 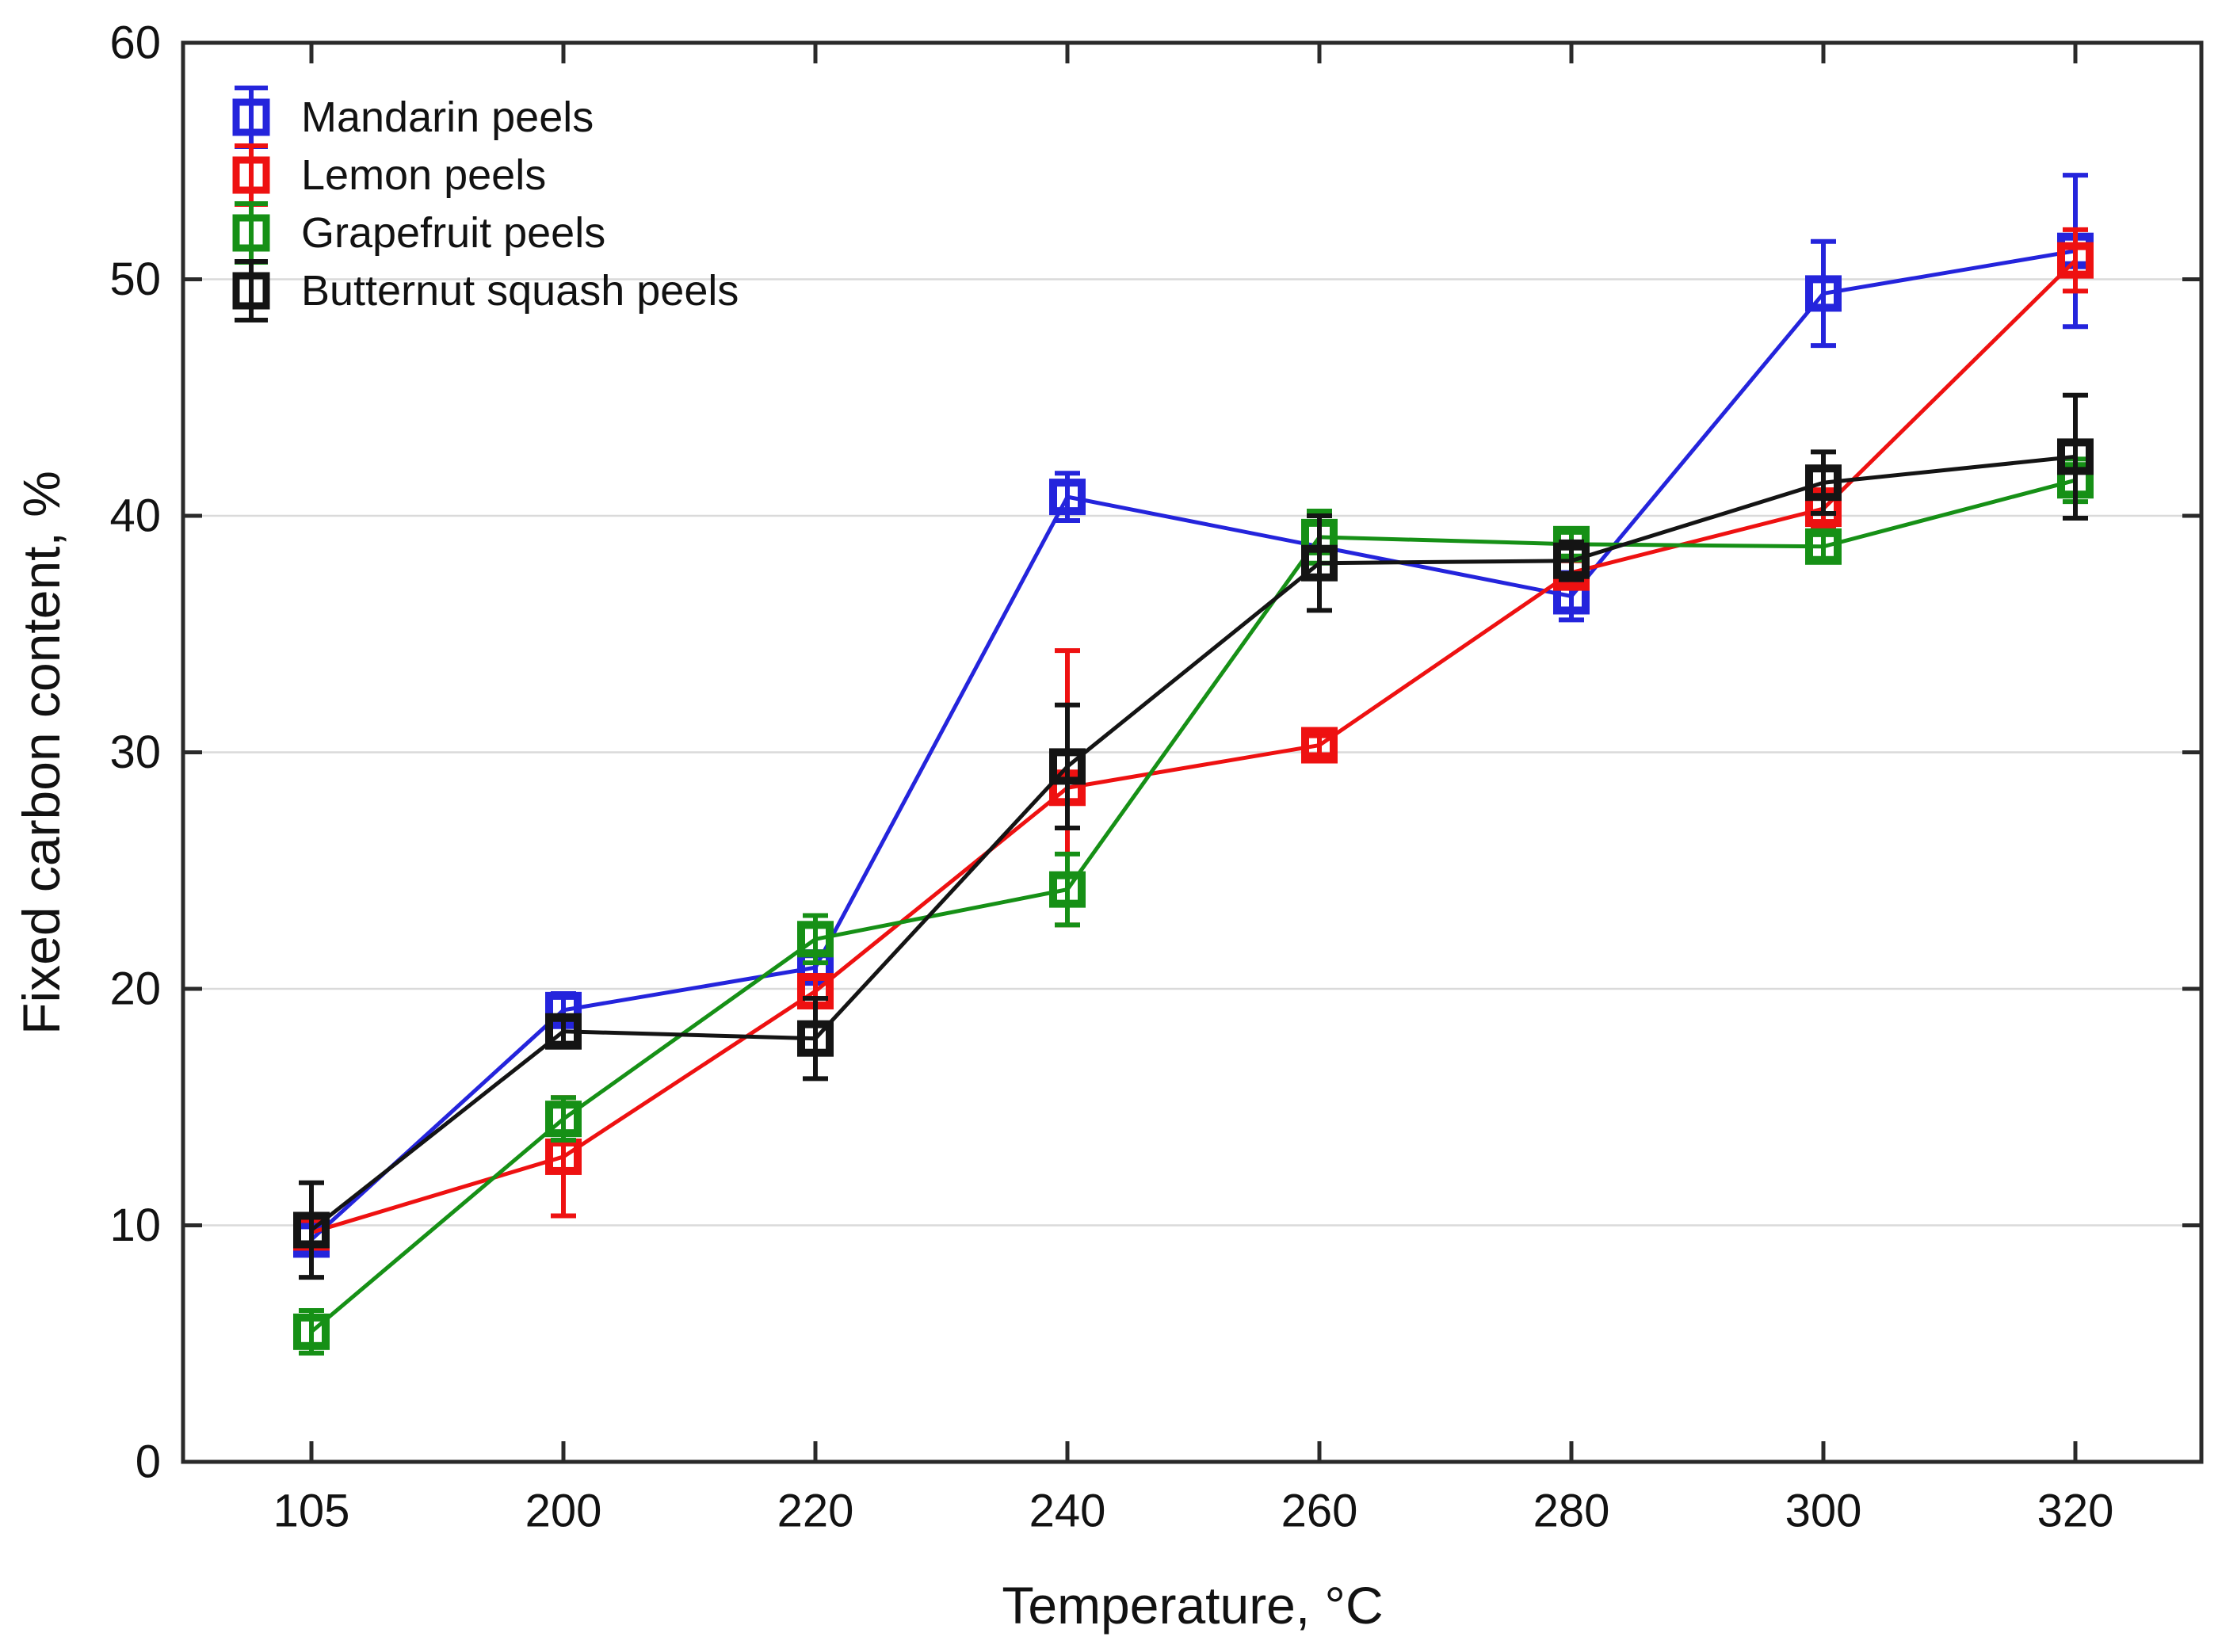 What do you see at coordinates (135, 1225) in the screenshot?
I see `y-tick-label-10: 10` at bounding box center [135, 1225].